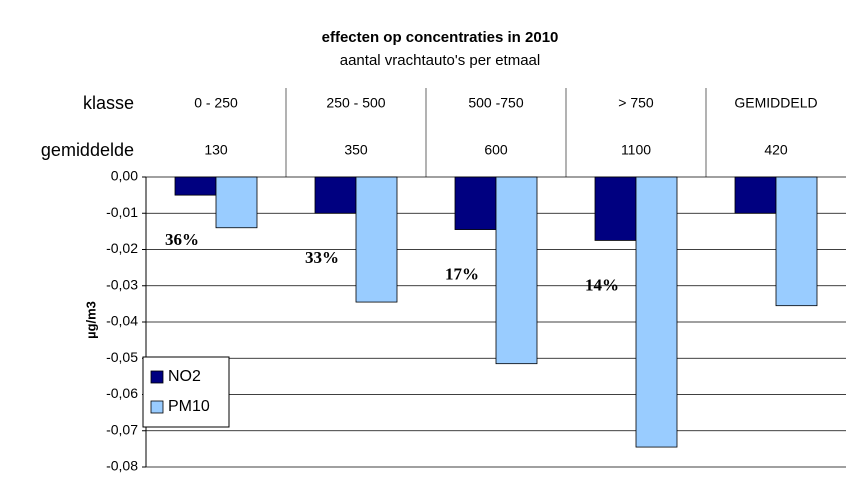 The height and width of the screenshot is (477, 850). I want to click on x-category-label: 500 -750, so click(495, 103).